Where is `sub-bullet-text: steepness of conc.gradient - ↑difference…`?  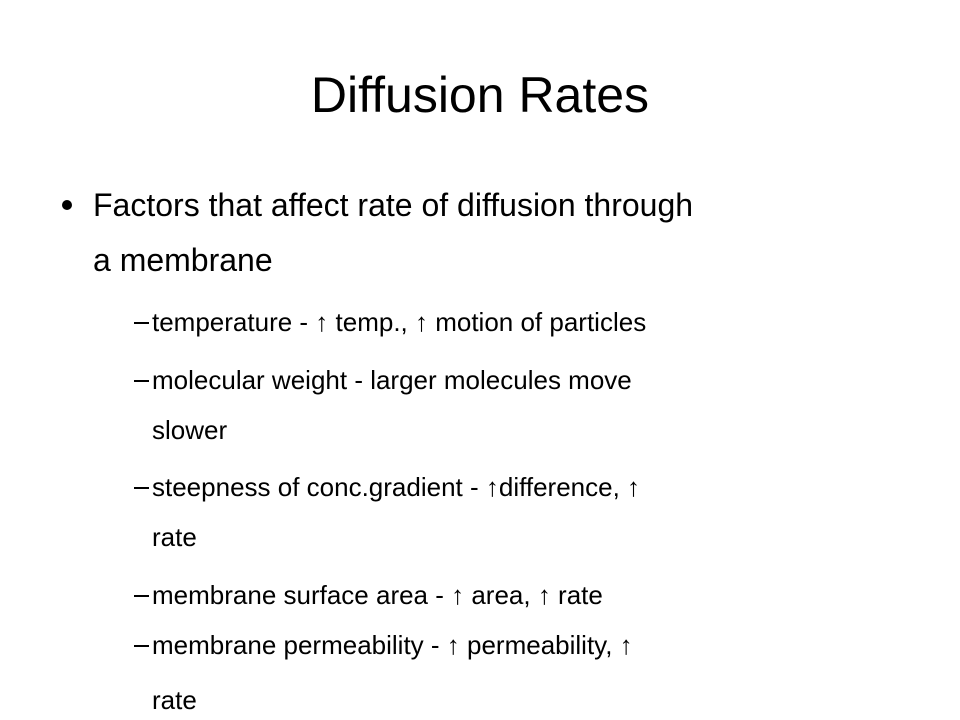 sub-bullet-text: steepness of conc.gradient - ↑difference… is located at coordinates (396, 487).